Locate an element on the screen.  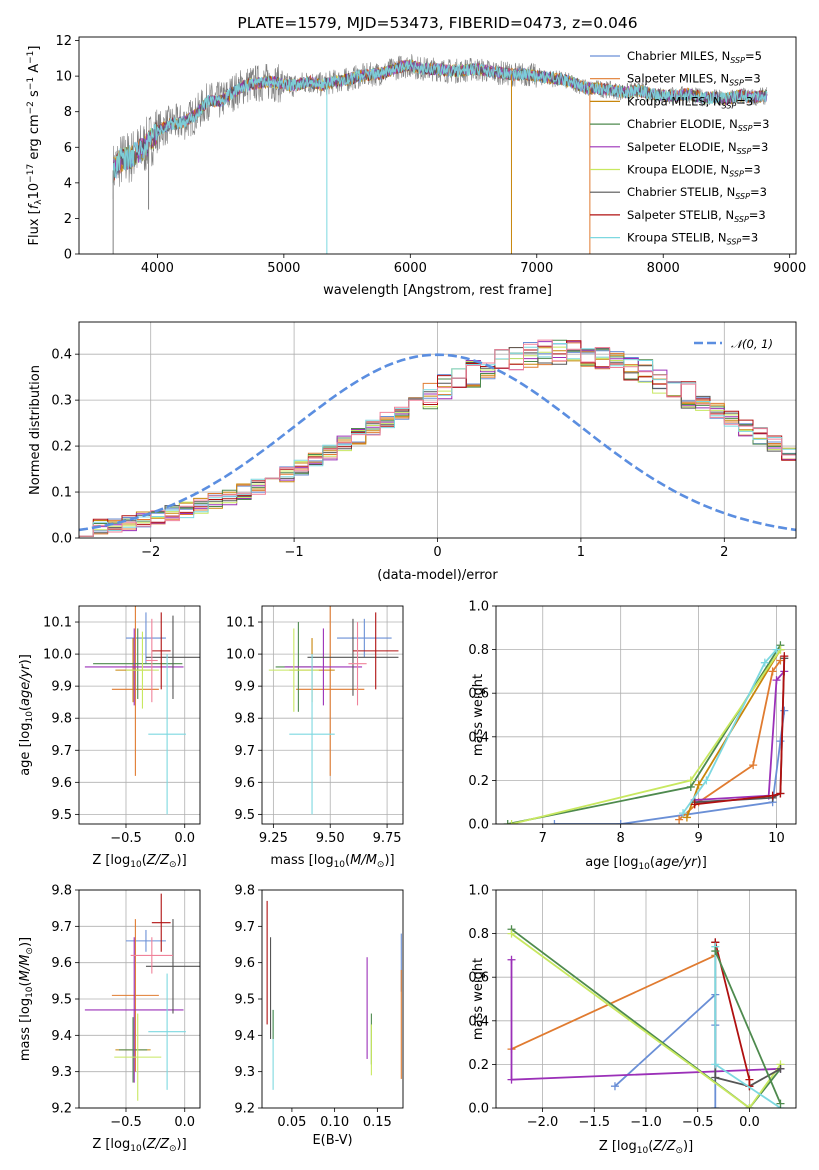
x-axis-label: Z [log10(Z/Z⊙)] is located at coordinates (139, 1145).